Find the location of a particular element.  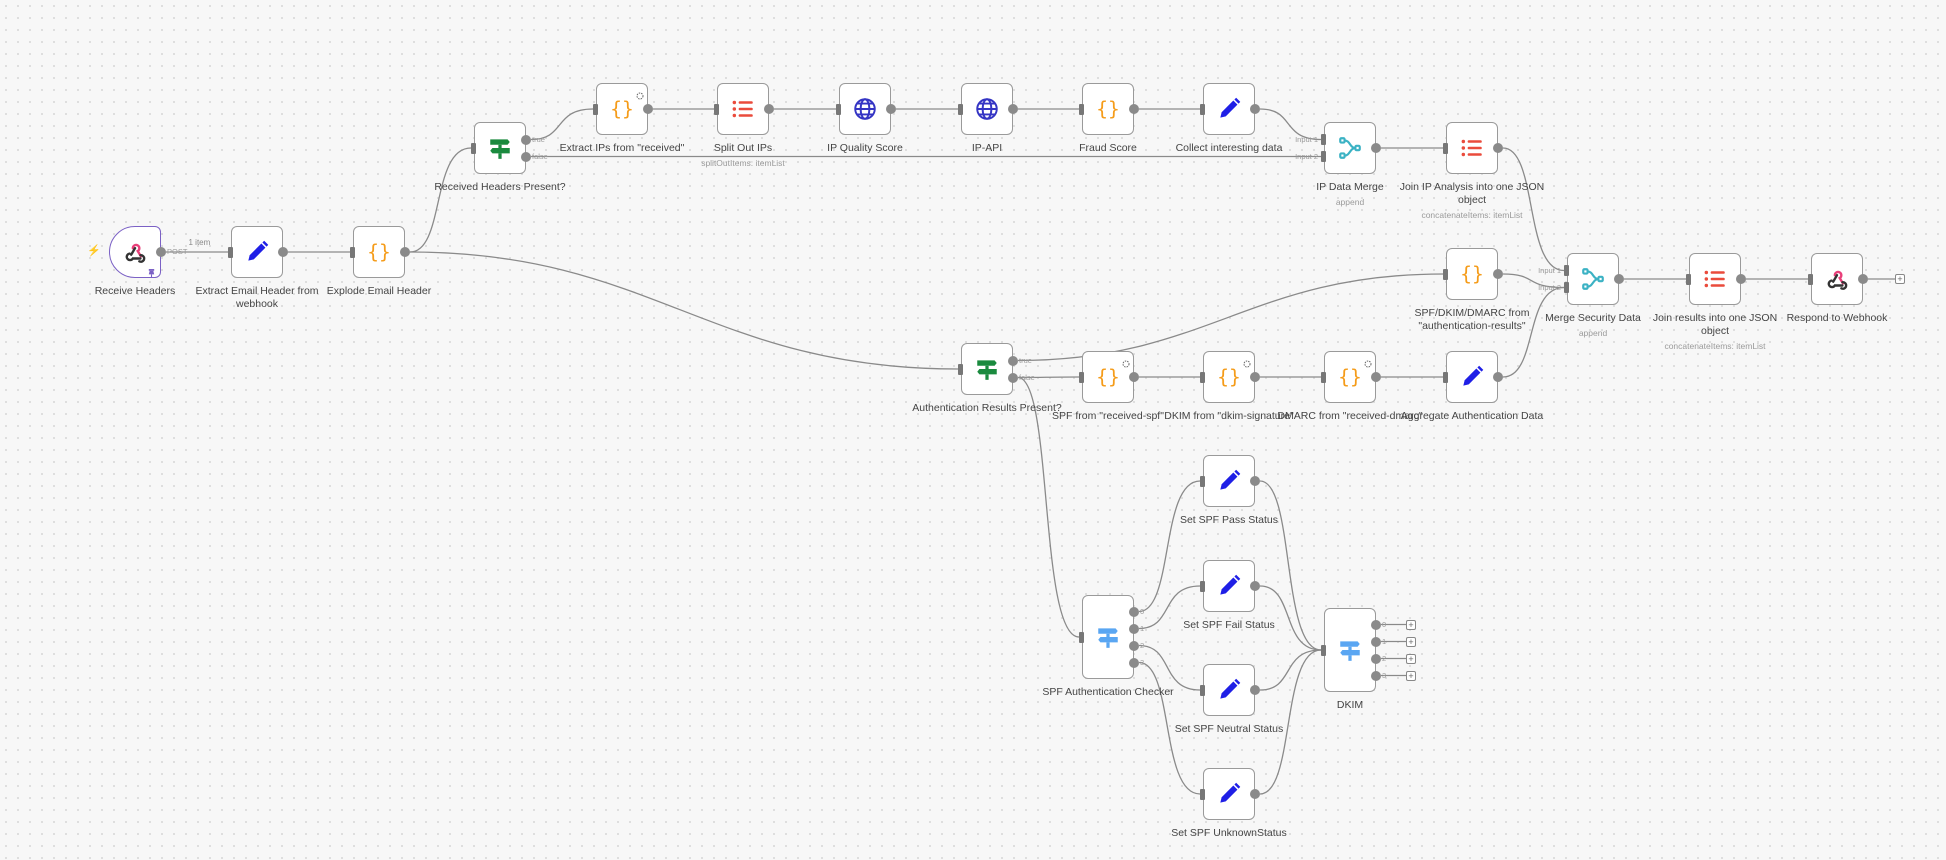

connection-fail-dsw is located at coordinates (1290, 618).